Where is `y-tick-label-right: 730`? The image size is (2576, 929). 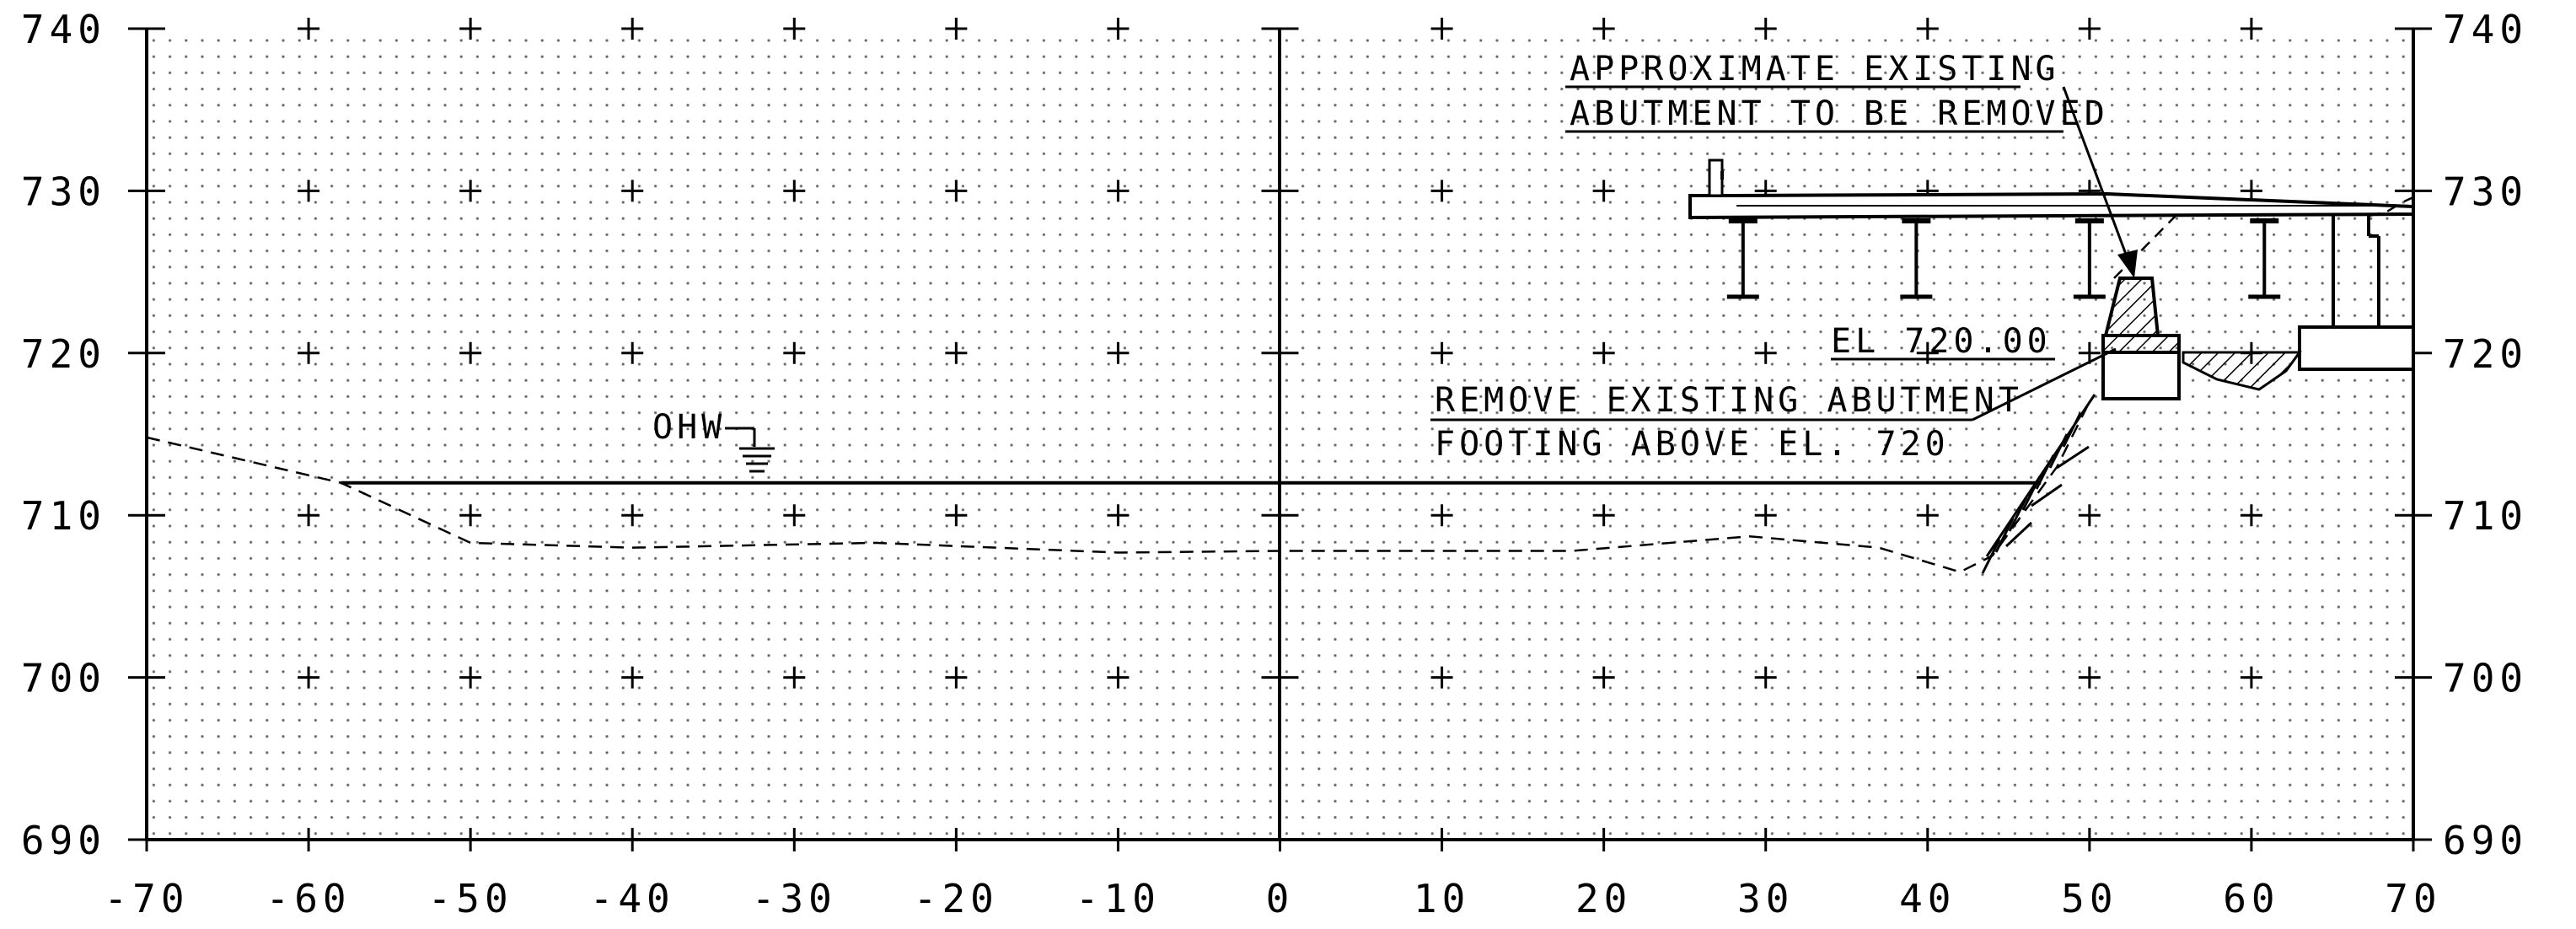 y-tick-label-right: 730 is located at coordinates (2485, 191).